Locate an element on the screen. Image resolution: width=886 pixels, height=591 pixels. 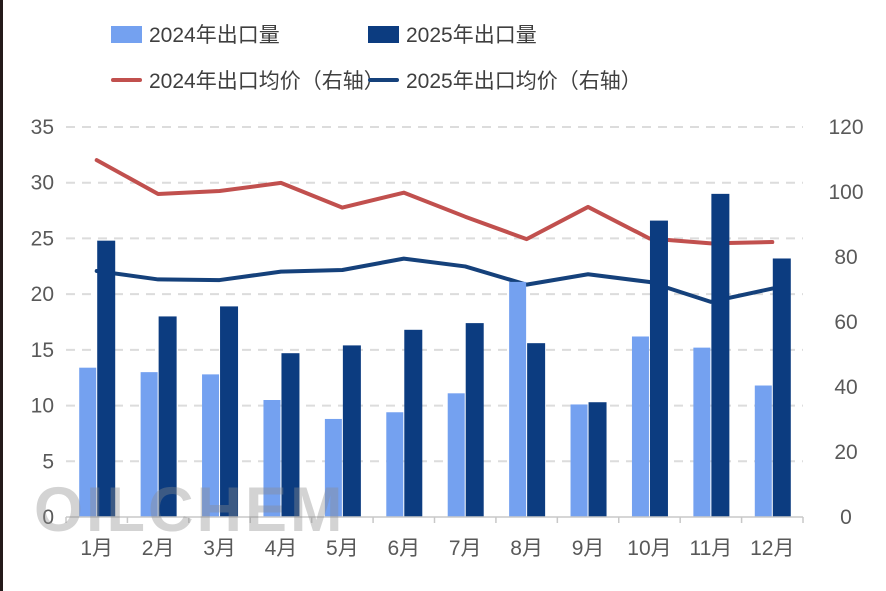
bar-2025年出口量-6月 is located at coordinates (413, 423).